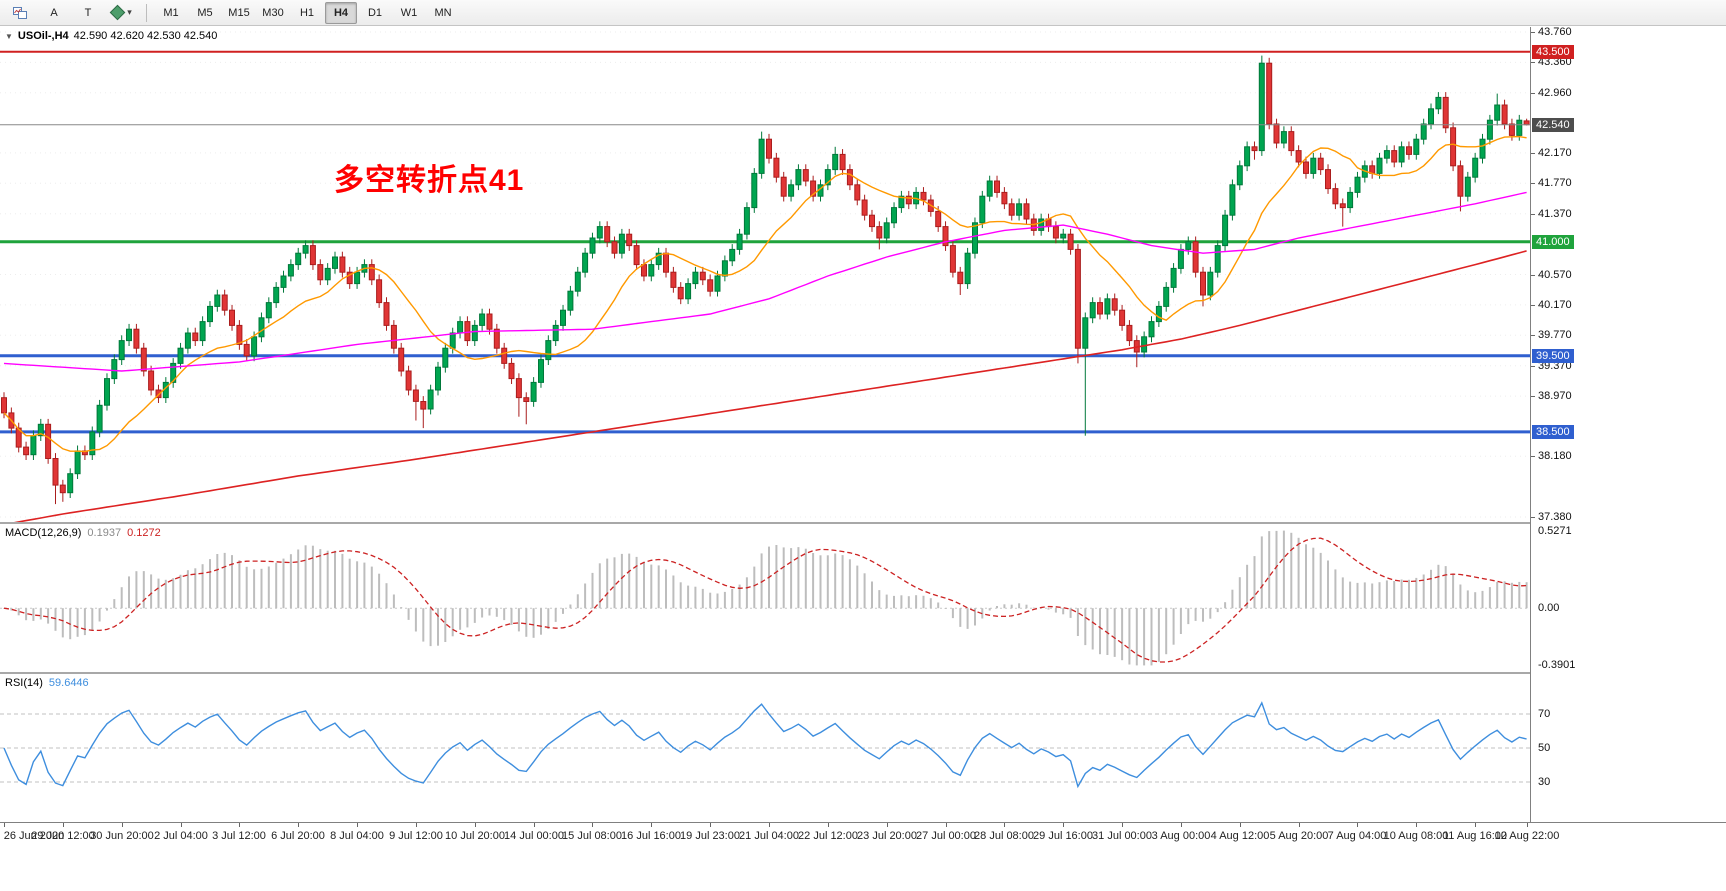  I want to click on time-axis-label: 15 Jul 08:00, so click(592, 836).